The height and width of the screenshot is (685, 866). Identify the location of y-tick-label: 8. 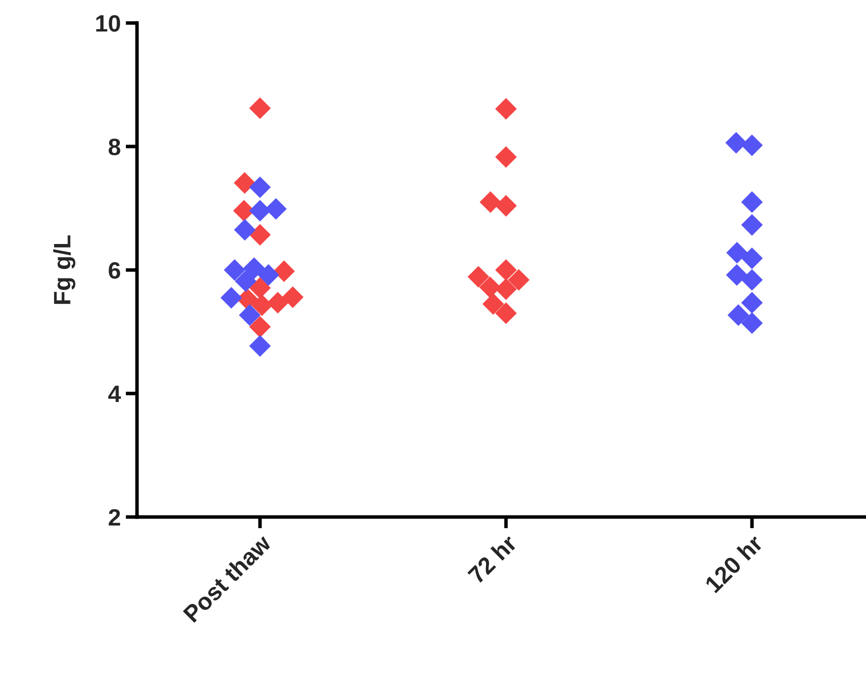
(114, 147).